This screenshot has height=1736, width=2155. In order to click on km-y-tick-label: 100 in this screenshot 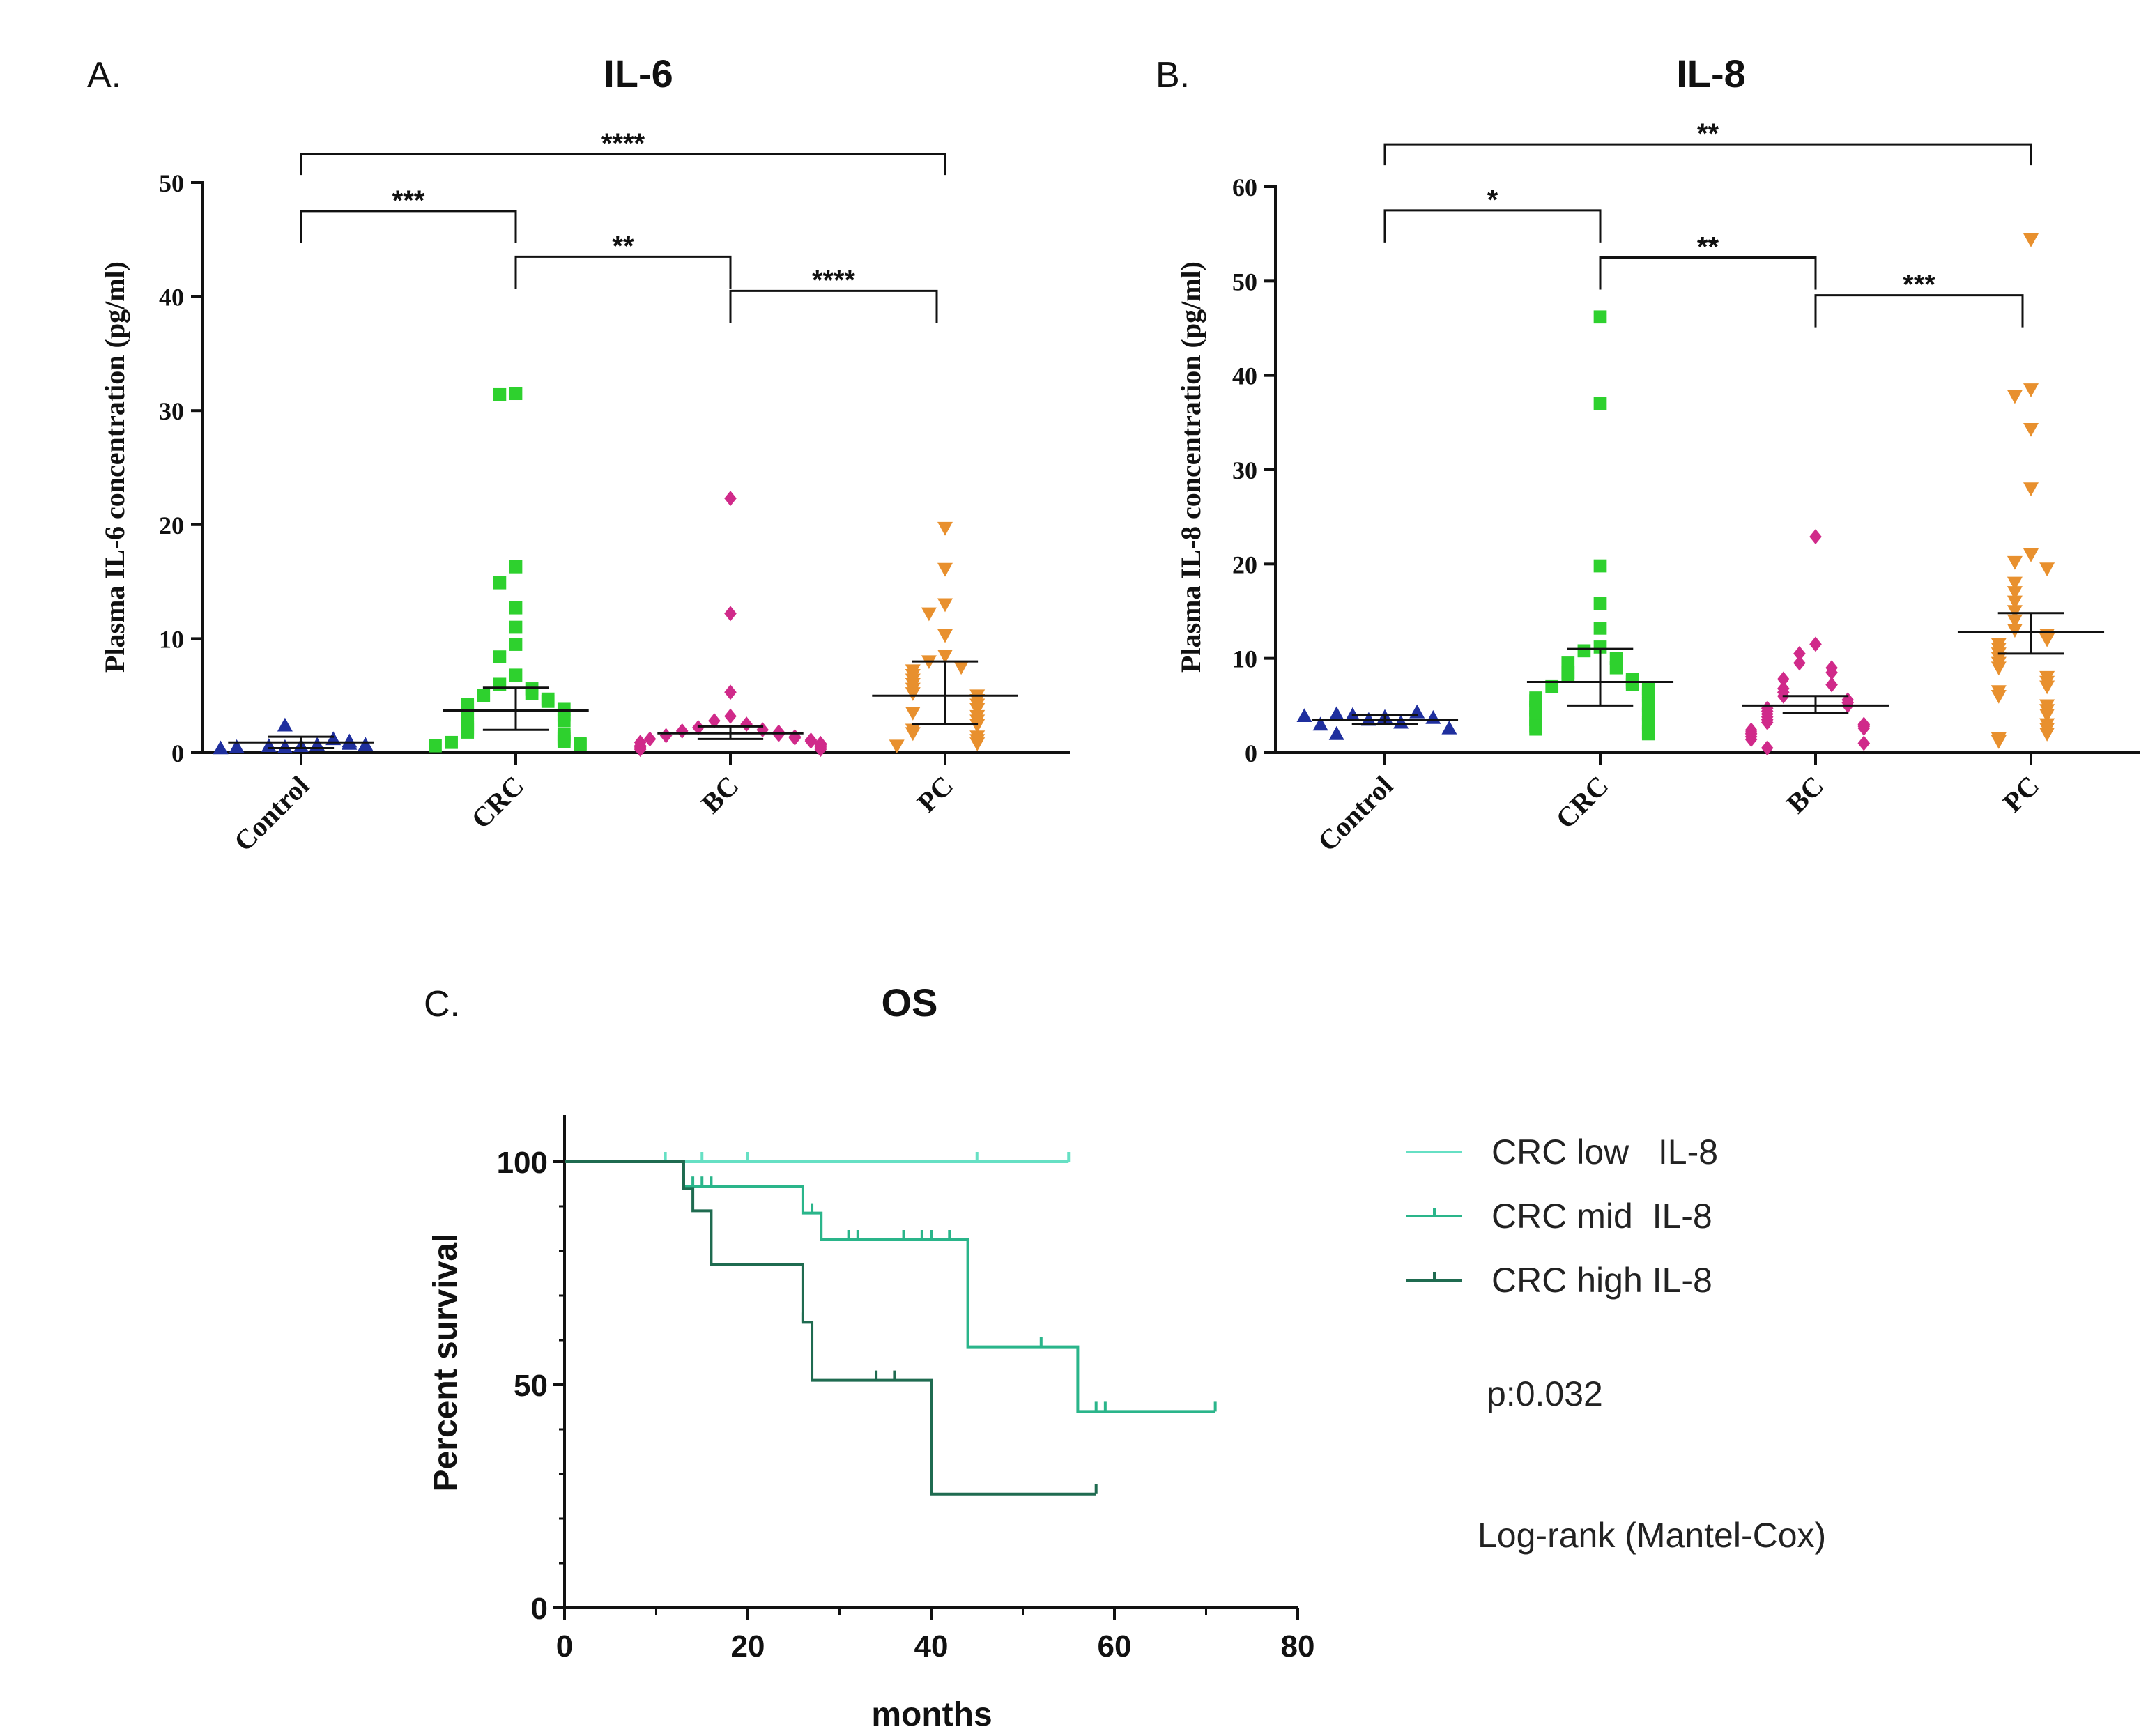, I will do `click(522, 1163)`.